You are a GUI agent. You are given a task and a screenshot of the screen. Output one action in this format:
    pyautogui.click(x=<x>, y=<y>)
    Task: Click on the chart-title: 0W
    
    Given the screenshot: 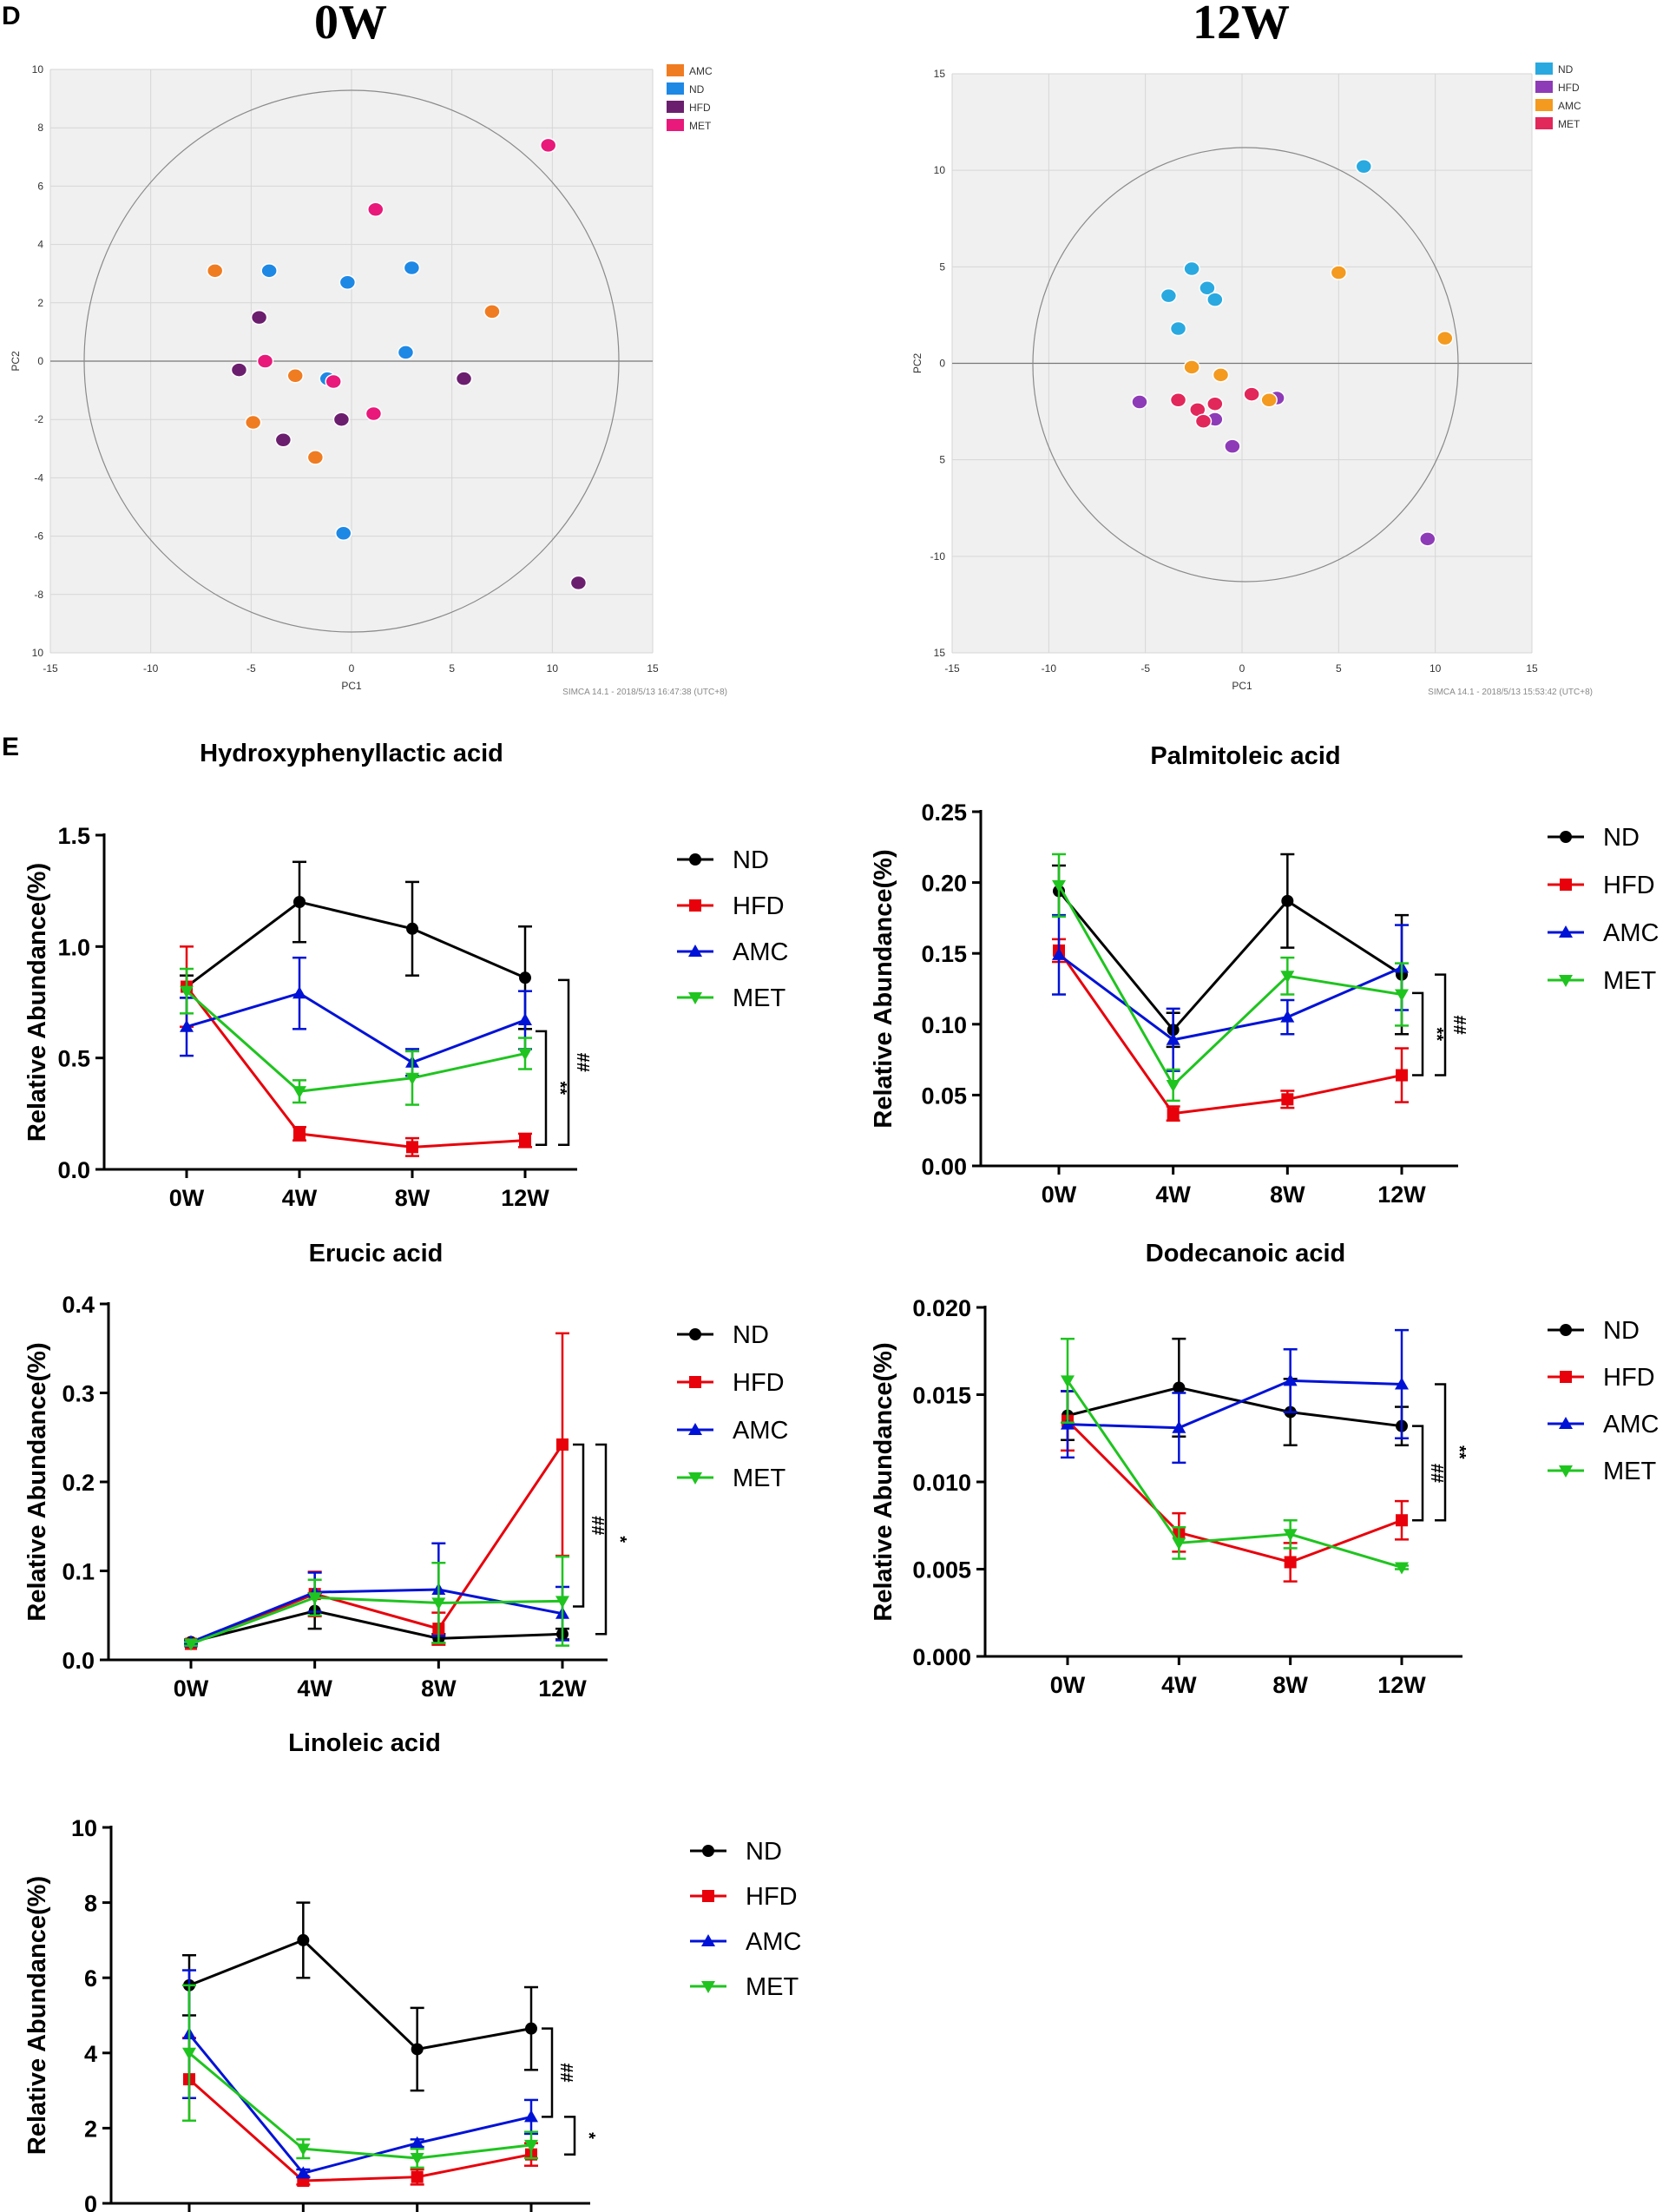 What is the action you would take?
    pyautogui.click(x=351, y=24)
    